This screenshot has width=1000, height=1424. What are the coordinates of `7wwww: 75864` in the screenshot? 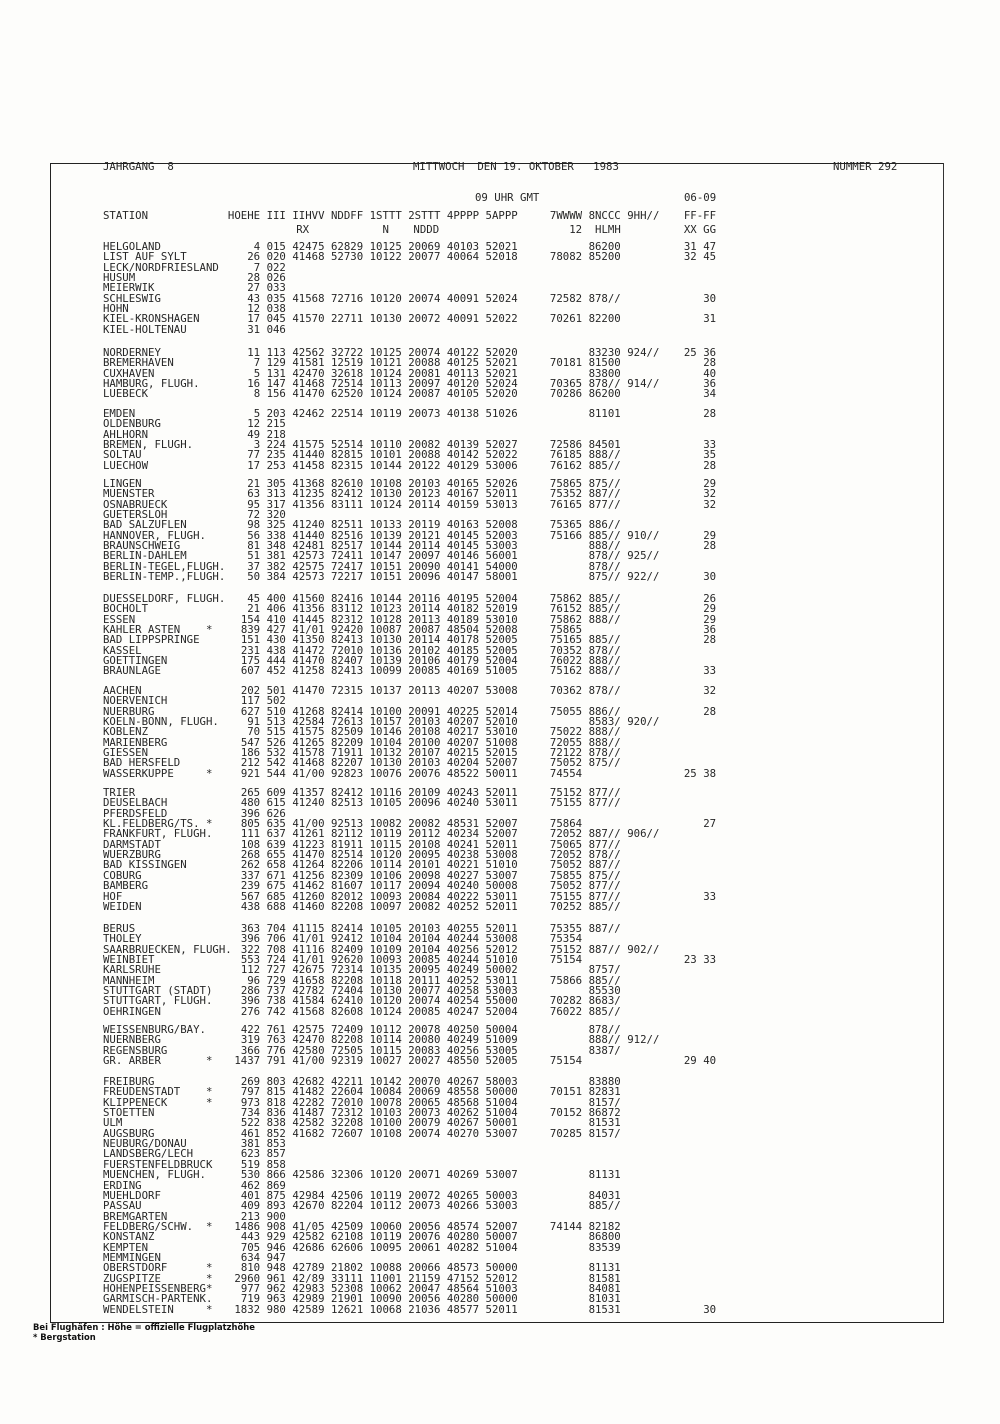 It's located at (566, 824).